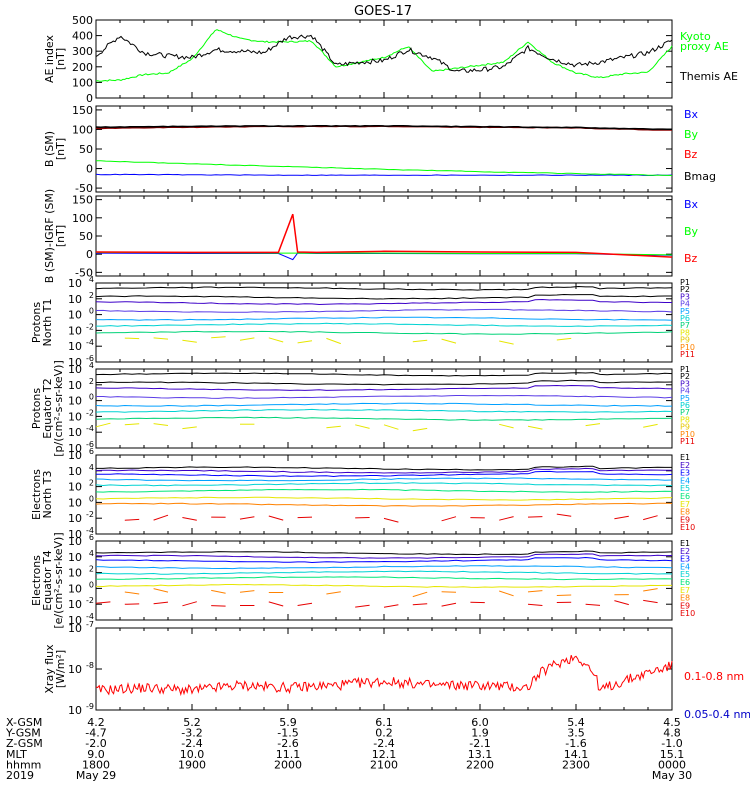 The height and width of the screenshot is (800, 750). What do you see at coordinates (36, 322) in the screenshot?
I see `pt1-panel-ylabel: Protons` at bounding box center [36, 322].